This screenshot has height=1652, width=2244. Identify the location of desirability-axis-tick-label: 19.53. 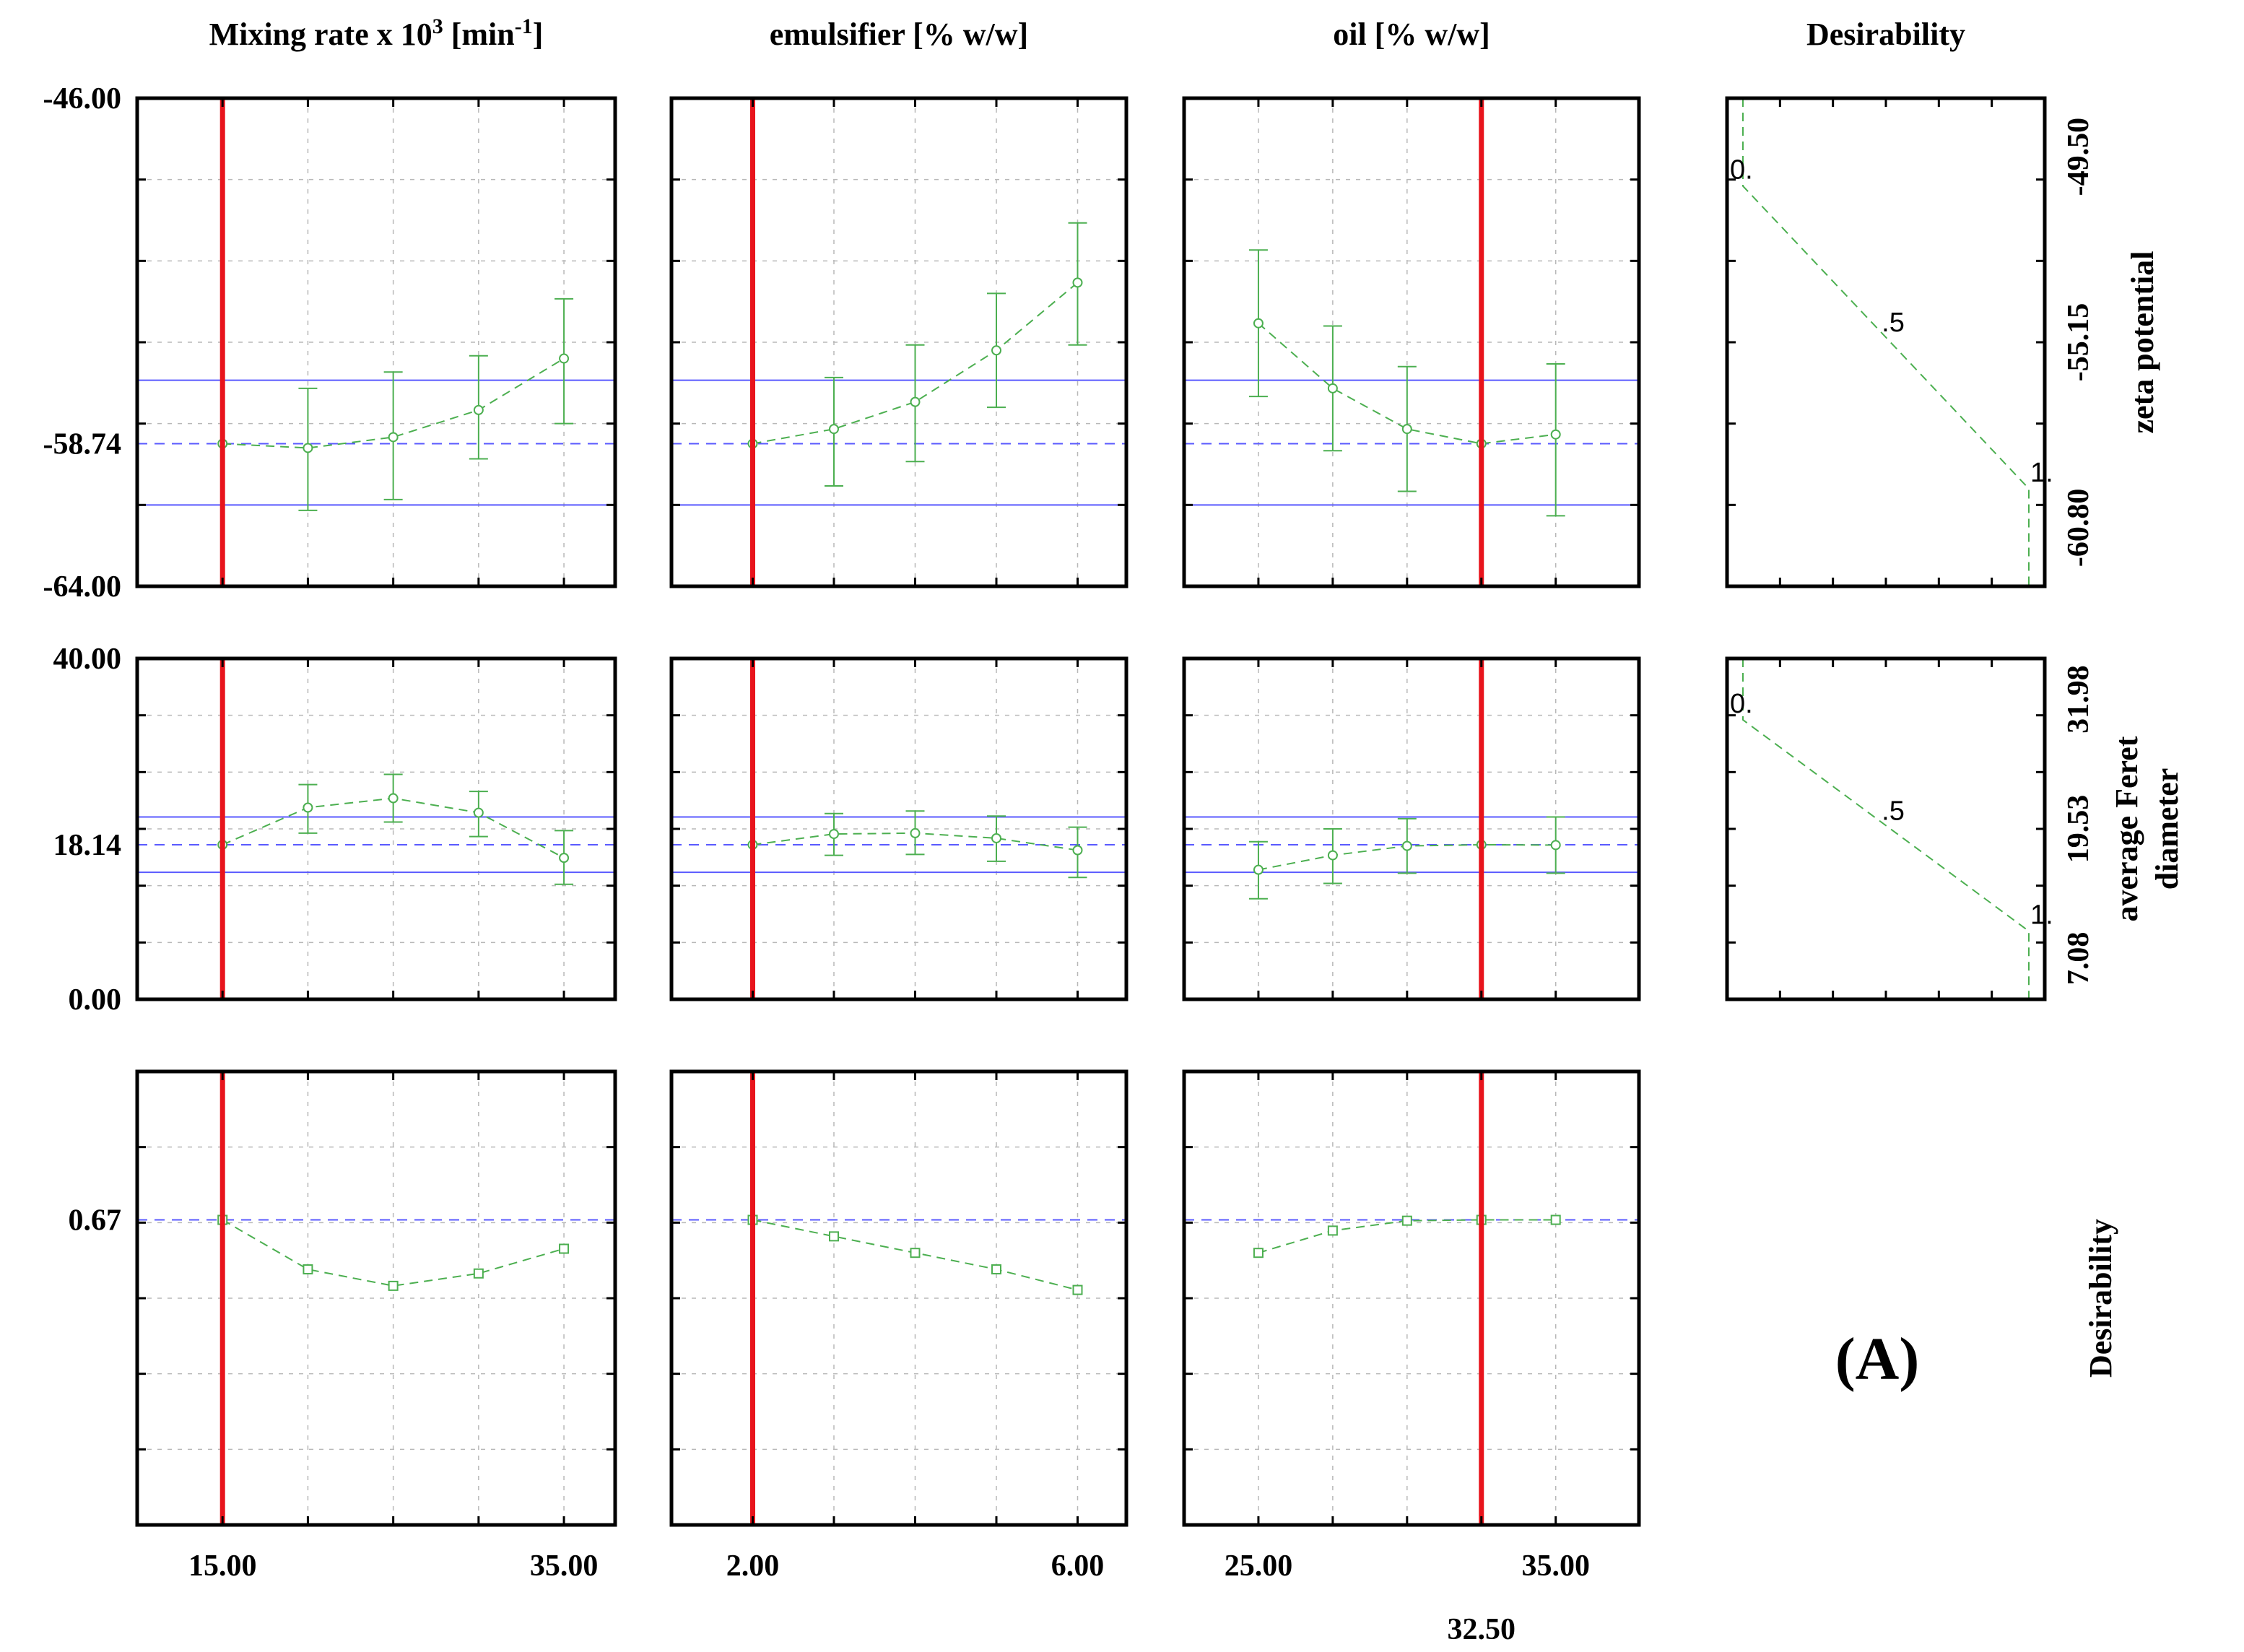
(2078, 829).